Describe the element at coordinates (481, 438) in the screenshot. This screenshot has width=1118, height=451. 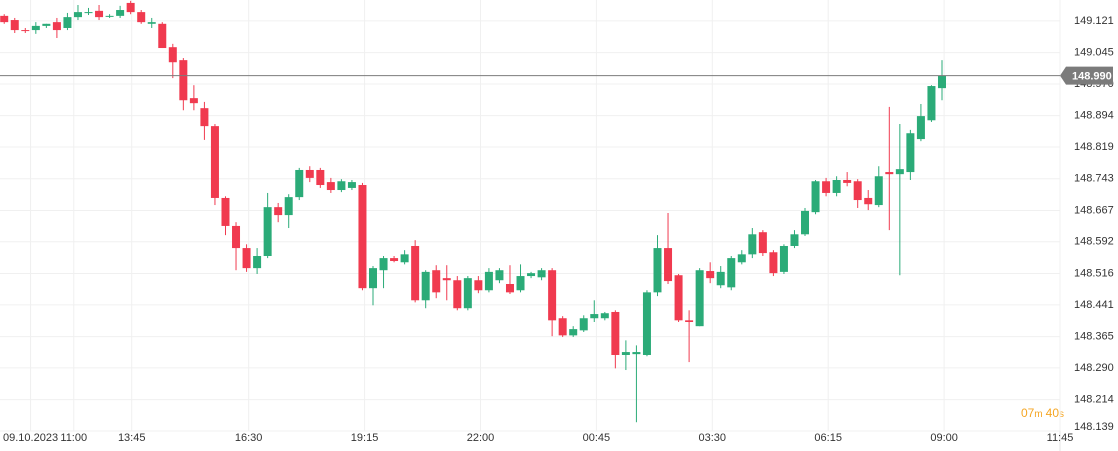
I see `x-tick-label: 22:00` at that location.